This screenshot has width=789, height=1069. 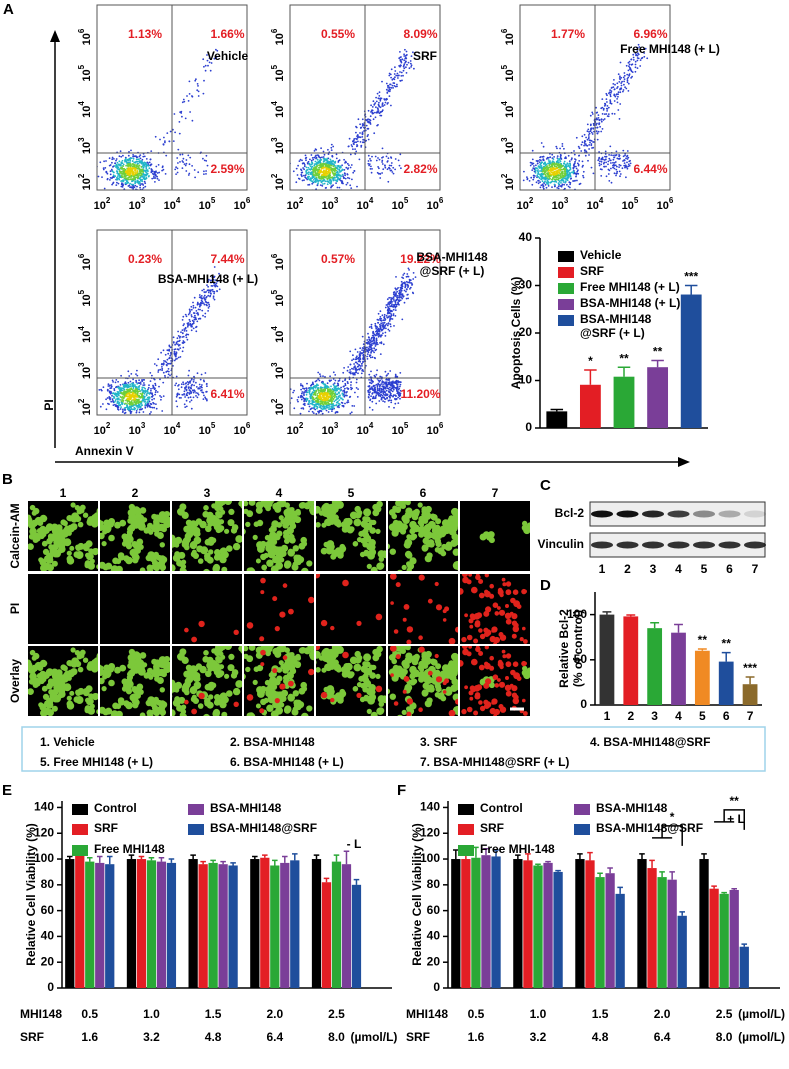 I want to click on quadrant-percent: 1.13%, so click(x=145, y=34).